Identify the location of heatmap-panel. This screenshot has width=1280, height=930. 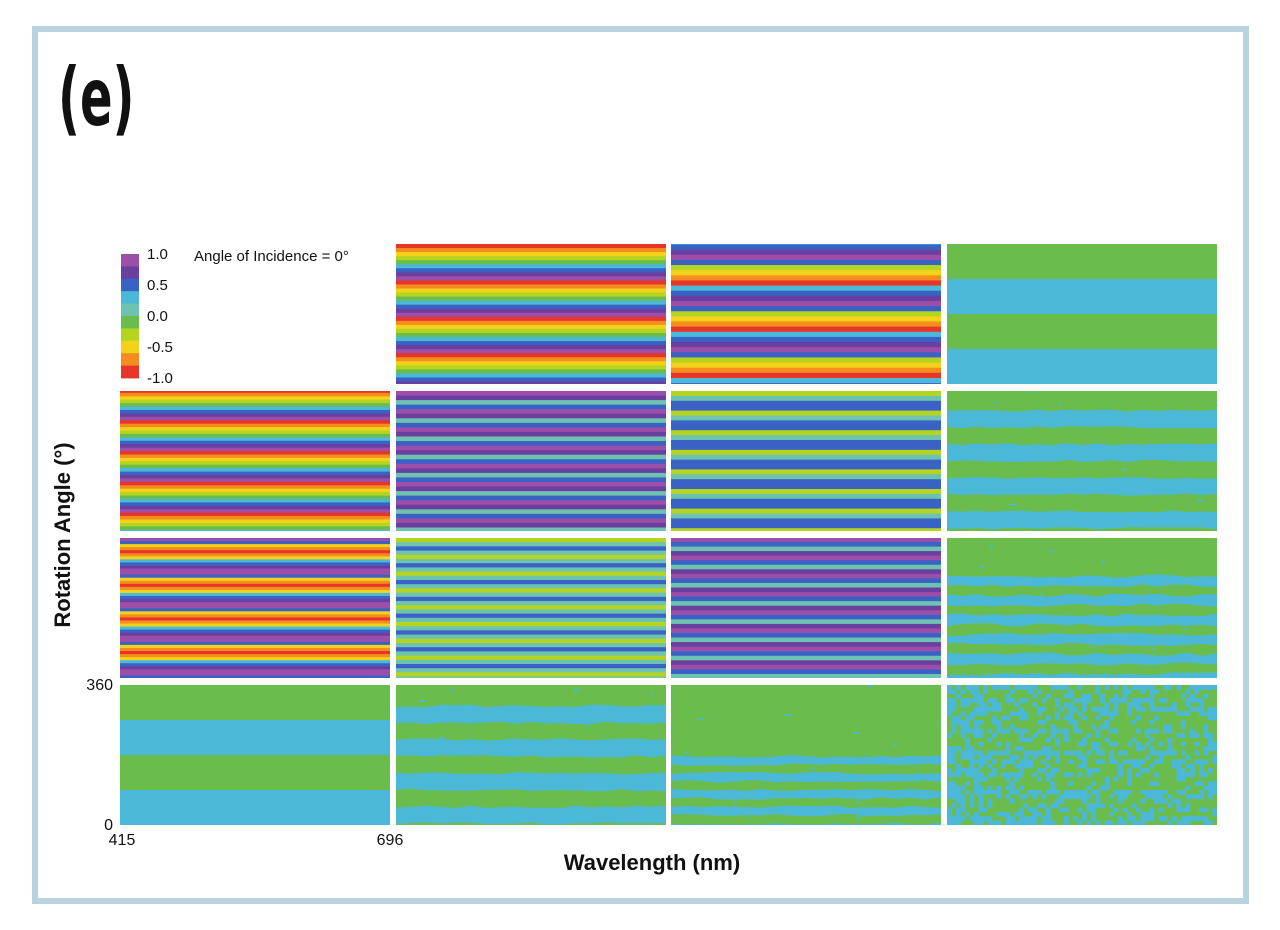
(806, 608).